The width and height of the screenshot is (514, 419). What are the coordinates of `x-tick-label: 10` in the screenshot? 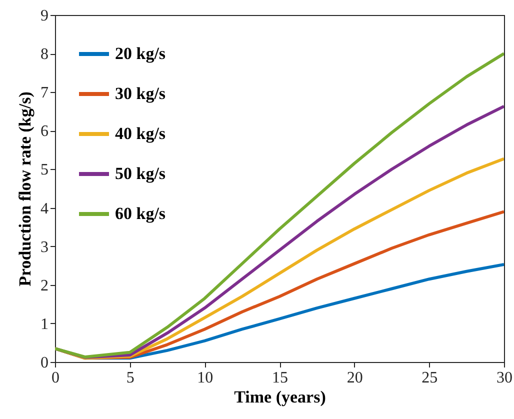 It's located at (205, 378).